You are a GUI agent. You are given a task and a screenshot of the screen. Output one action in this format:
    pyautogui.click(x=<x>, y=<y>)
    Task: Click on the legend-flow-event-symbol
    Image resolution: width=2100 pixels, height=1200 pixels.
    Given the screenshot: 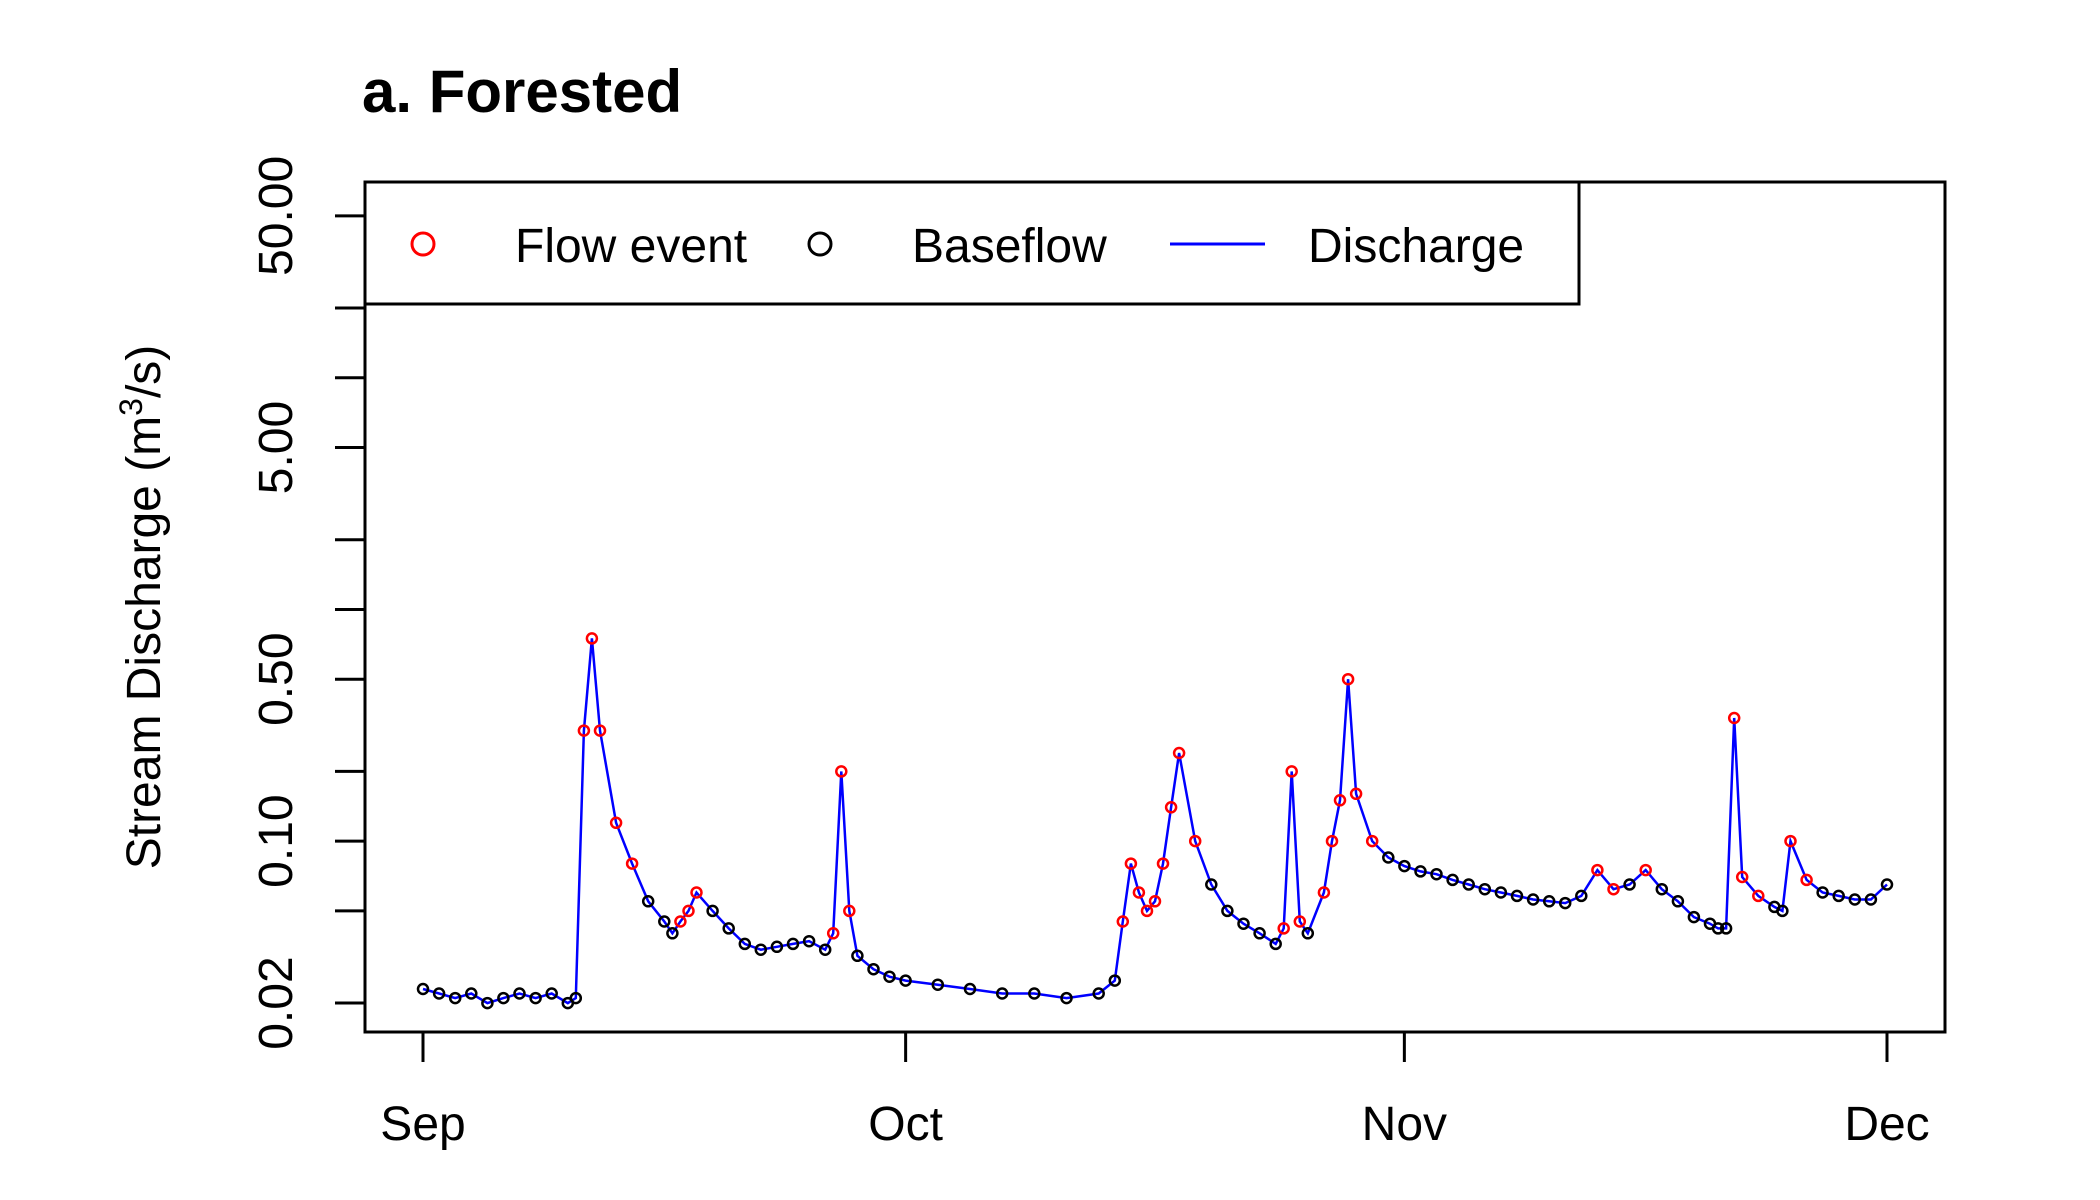 What is the action you would take?
    pyautogui.click(x=423, y=244)
    